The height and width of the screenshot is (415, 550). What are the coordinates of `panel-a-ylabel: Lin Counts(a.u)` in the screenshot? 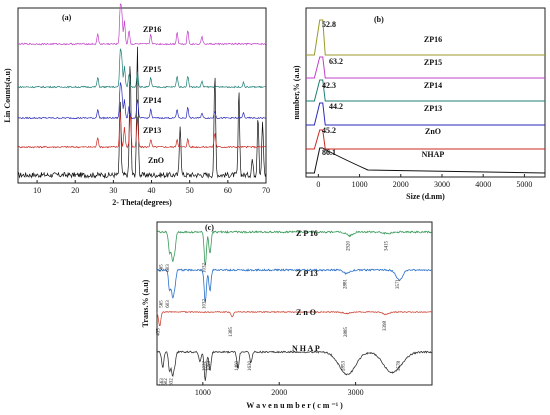 It's located at (7, 95).